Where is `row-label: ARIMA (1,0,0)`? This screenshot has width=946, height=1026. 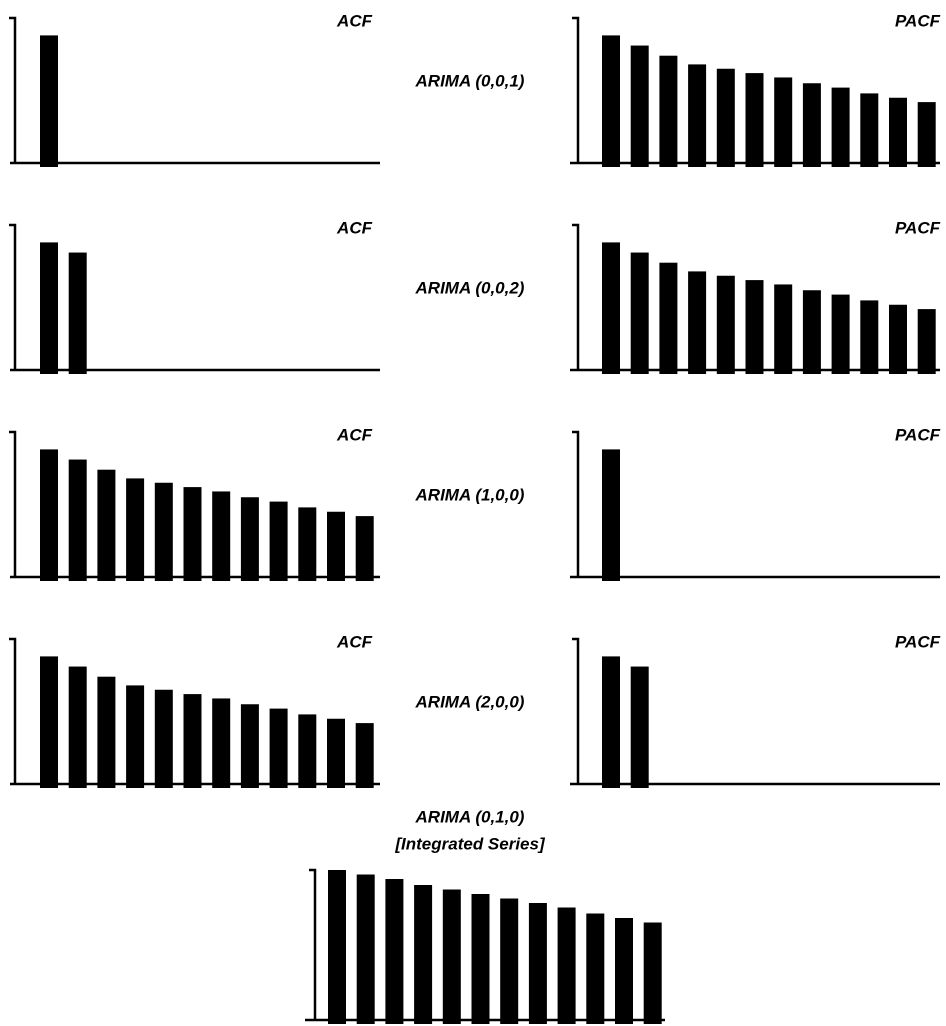 row-label: ARIMA (1,0,0) is located at coordinates (470, 494).